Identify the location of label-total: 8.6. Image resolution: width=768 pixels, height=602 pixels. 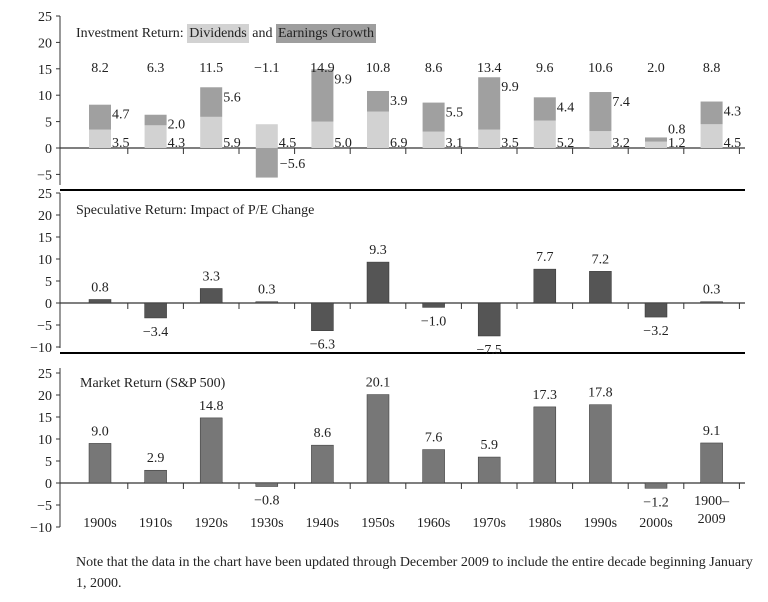
(434, 68).